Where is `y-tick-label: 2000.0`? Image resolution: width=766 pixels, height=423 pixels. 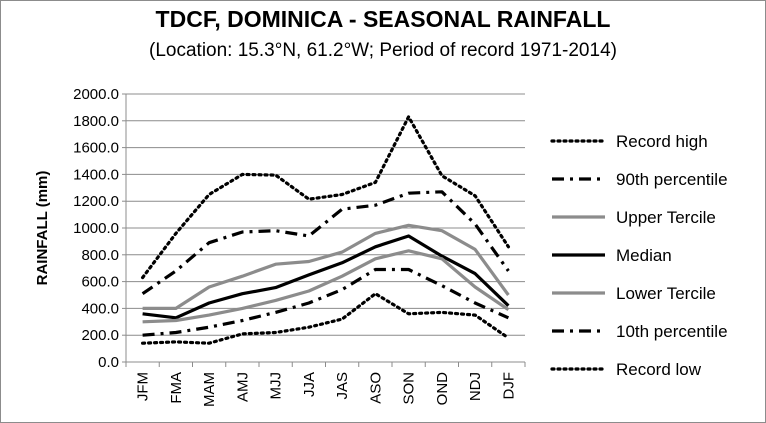 y-tick-label: 2000.0 is located at coordinates (96, 94).